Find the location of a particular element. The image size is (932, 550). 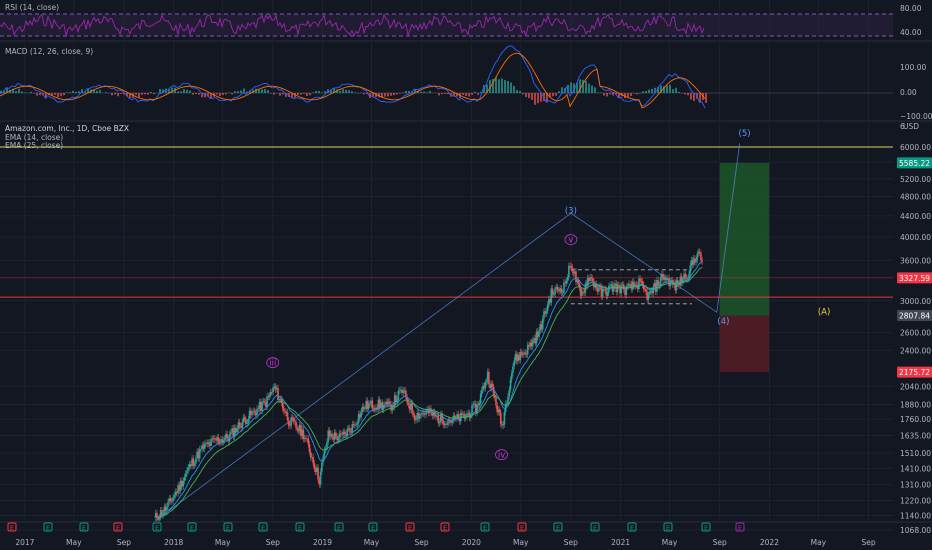

wave-label: v is located at coordinates (570, 241).